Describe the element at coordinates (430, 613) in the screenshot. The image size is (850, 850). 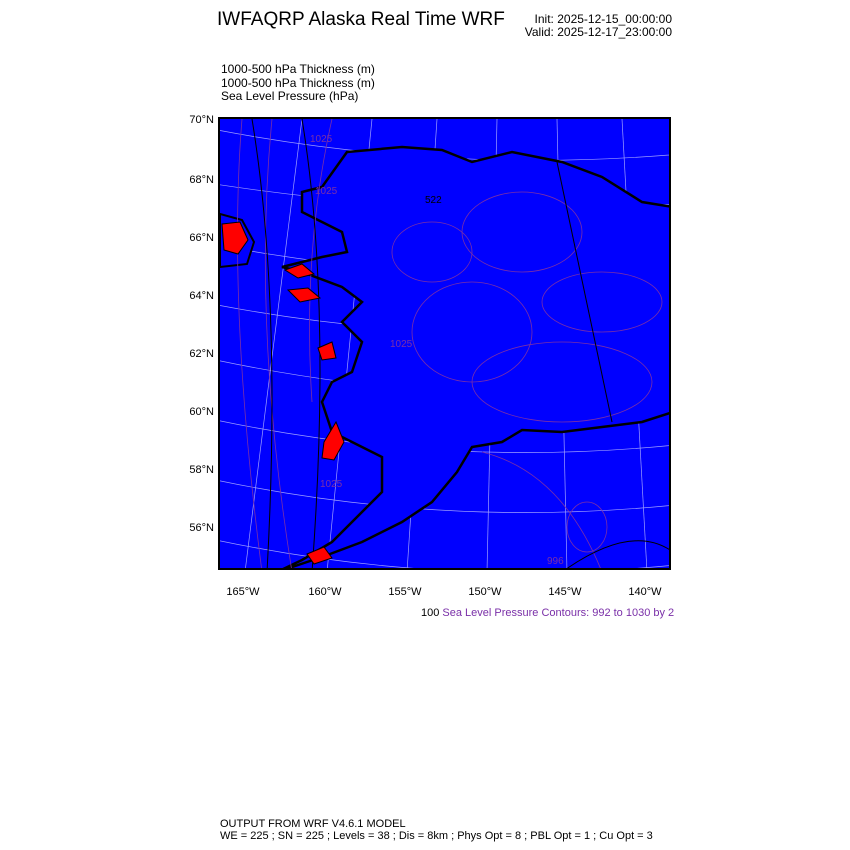
I see `legend-prefix: 100` at that location.